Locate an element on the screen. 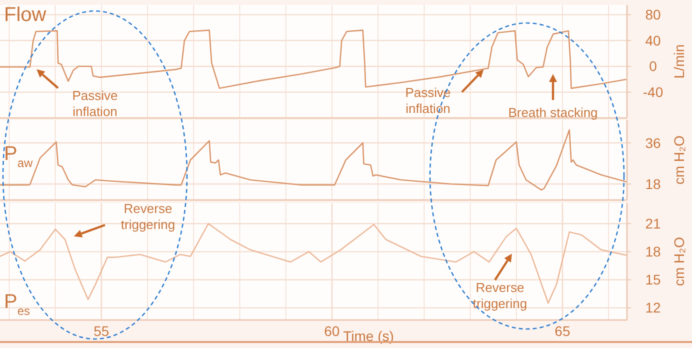 This screenshot has width=692, height=348. y-tick-label: -40 is located at coordinates (653, 92).